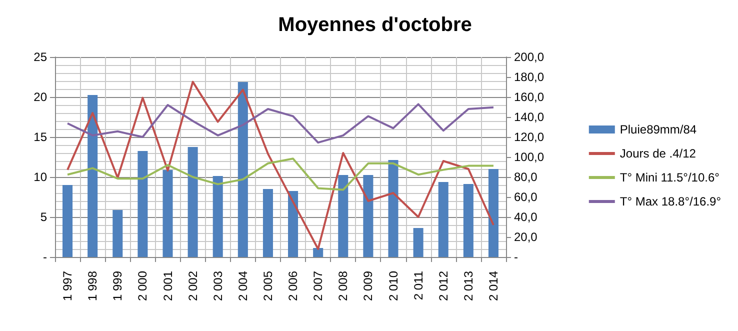 The width and height of the screenshot is (738, 331). I want to click on legend-label: T° Mini 11.5°/10.6°, so click(670, 177).